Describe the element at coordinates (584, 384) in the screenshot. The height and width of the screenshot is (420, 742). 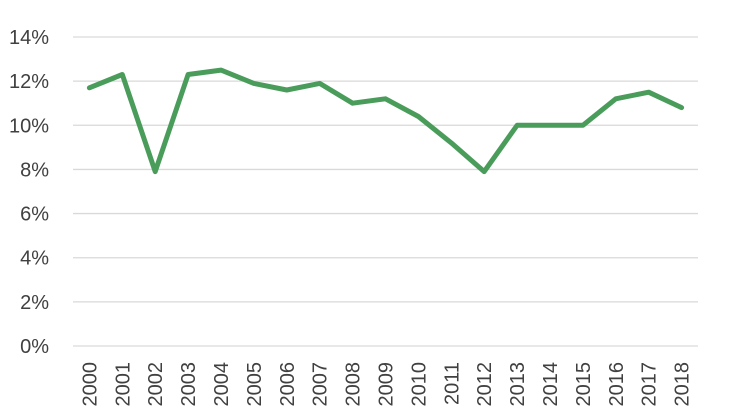
I see `x-tick-label: 2015` at that location.